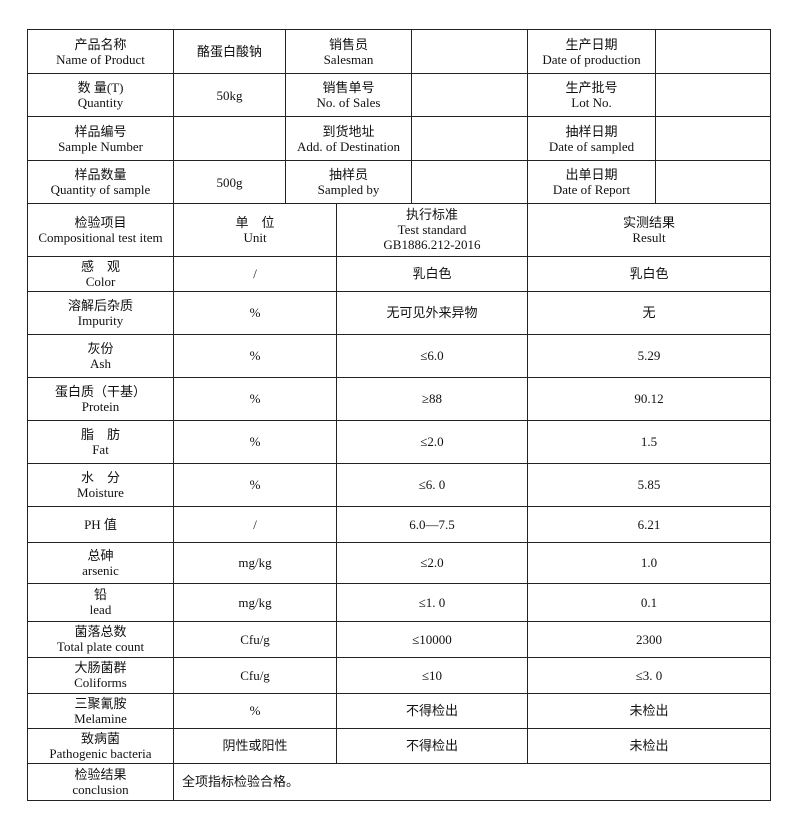 The image size is (800, 830). I want to click on test-item: 三聚氰胺 Melamine, so click(100, 710).